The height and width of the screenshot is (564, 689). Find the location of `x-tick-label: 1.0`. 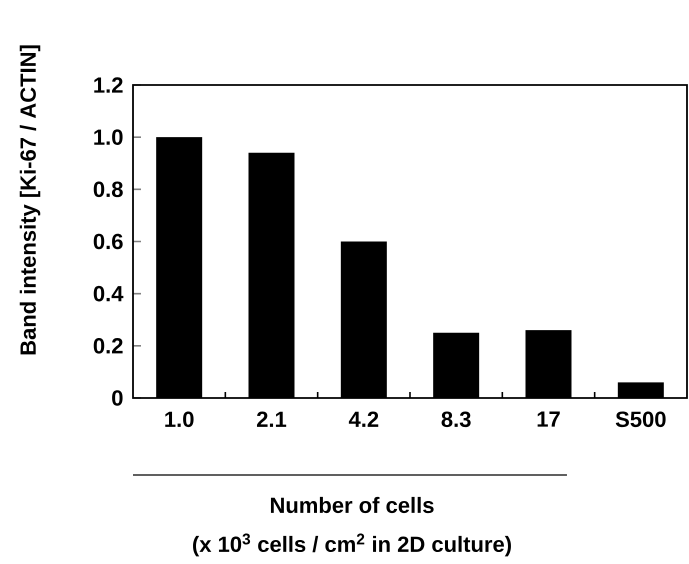

x-tick-label: 1.0 is located at coordinates (179, 420).